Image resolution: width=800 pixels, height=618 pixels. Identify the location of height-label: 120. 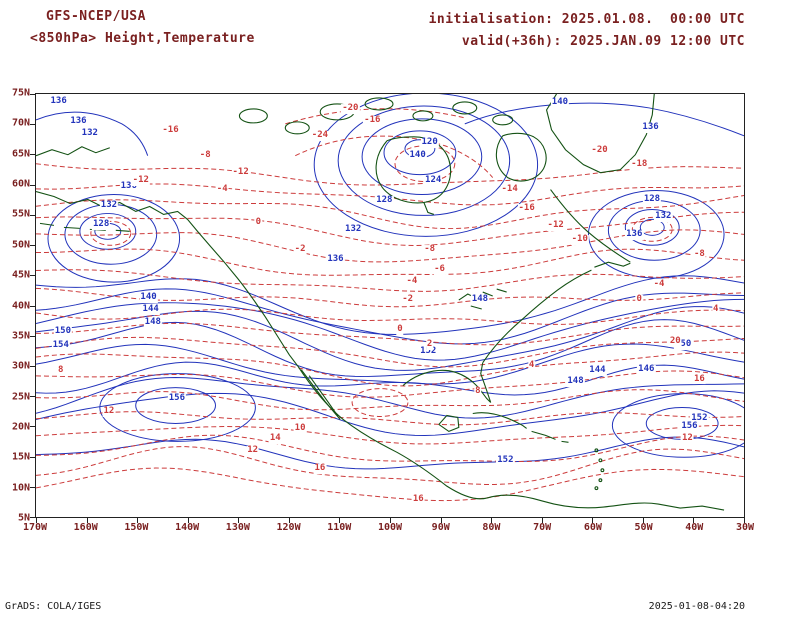
(429, 142).